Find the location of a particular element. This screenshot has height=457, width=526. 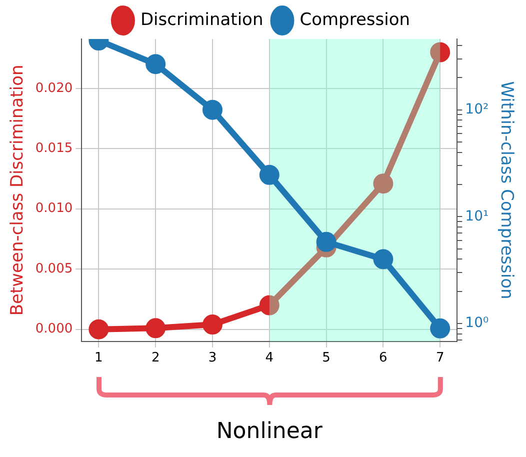

x-tick-label: 3 is located at coordinates (212, 358).